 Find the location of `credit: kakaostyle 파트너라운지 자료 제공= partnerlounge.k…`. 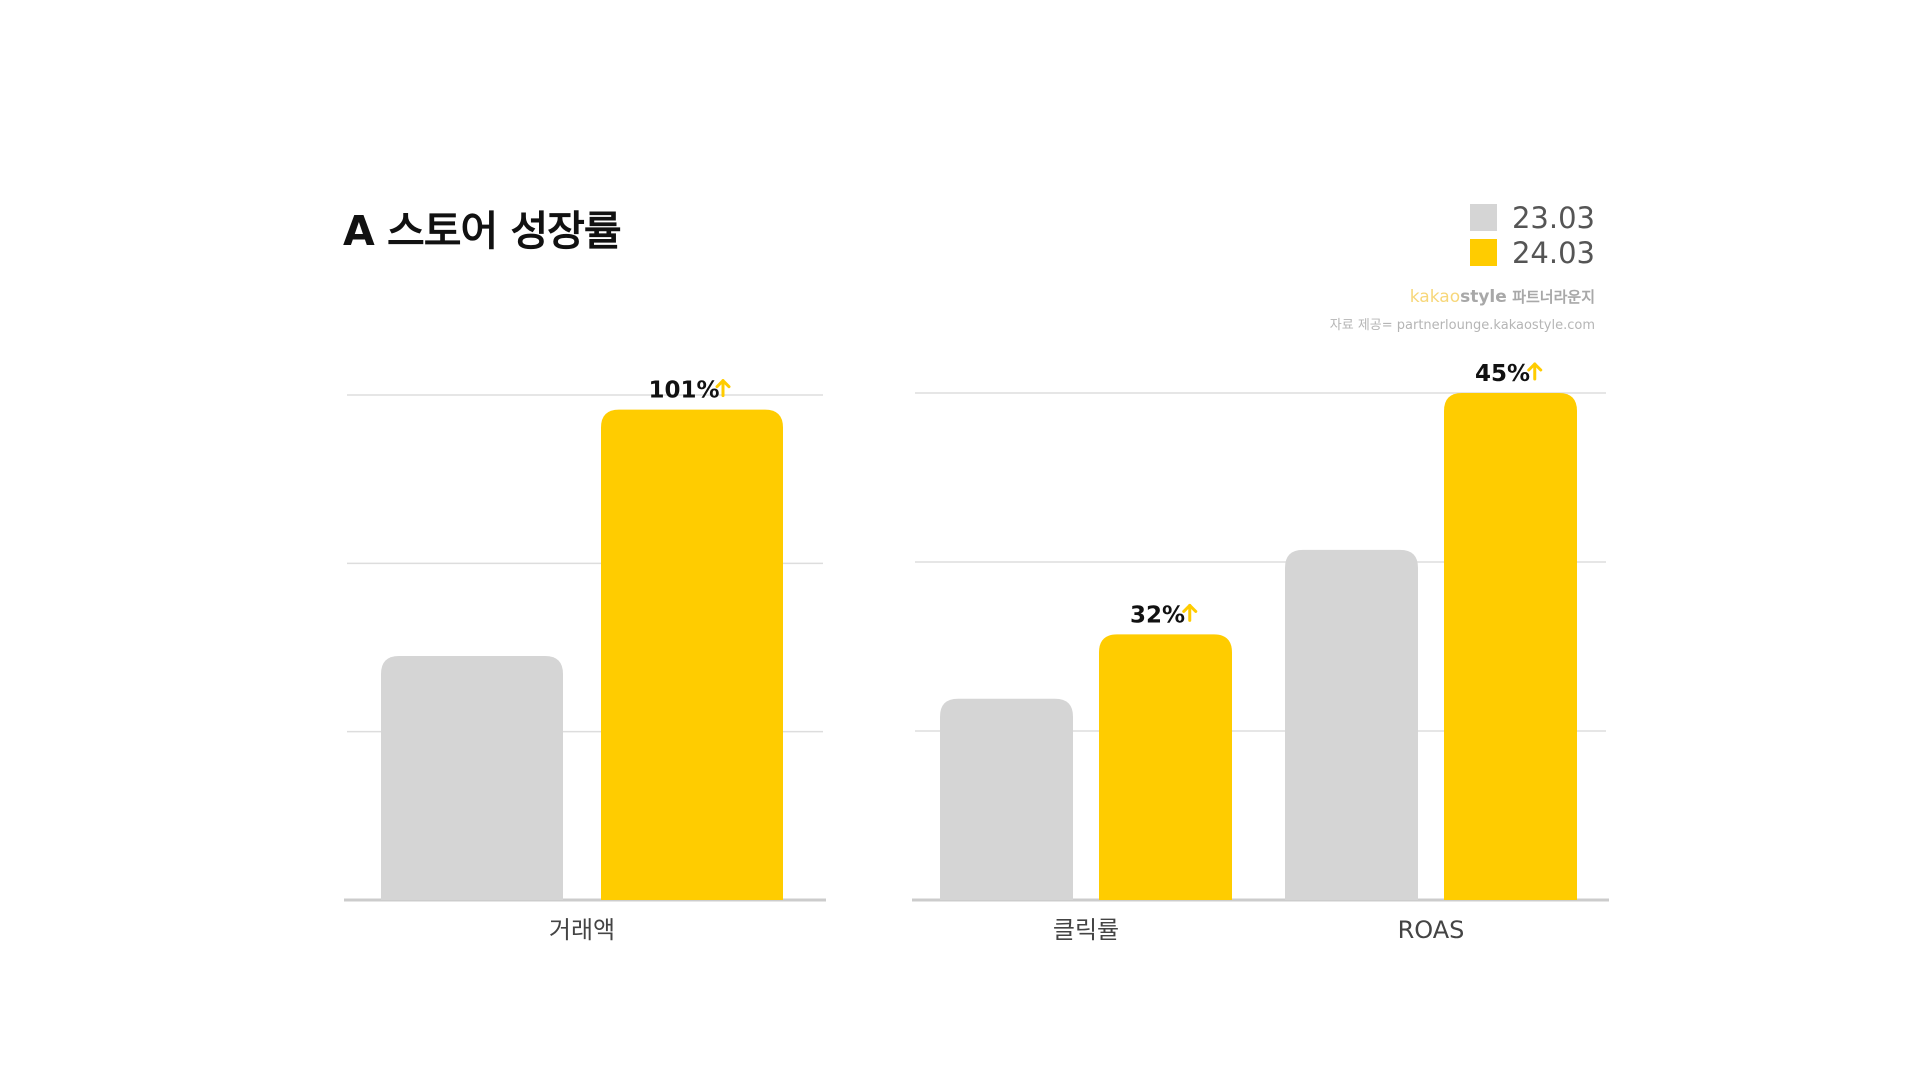

credit: kakaostyle 파트너라운지 자료 제공= partnerlounge.k… is located at coordinates (1462, 309).